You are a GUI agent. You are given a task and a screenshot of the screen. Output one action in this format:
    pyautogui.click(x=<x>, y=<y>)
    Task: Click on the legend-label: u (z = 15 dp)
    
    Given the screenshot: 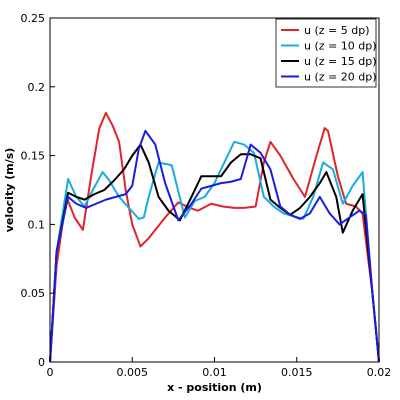 What is the action you would take?
    pyautogui.click(x=340, y=61)
    